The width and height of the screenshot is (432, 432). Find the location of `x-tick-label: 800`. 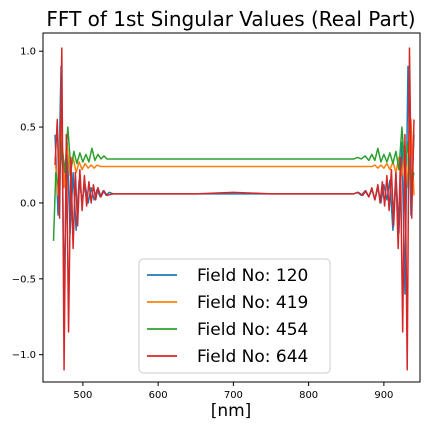

x-tick-label: 800 is located at coordinates (308, 395).